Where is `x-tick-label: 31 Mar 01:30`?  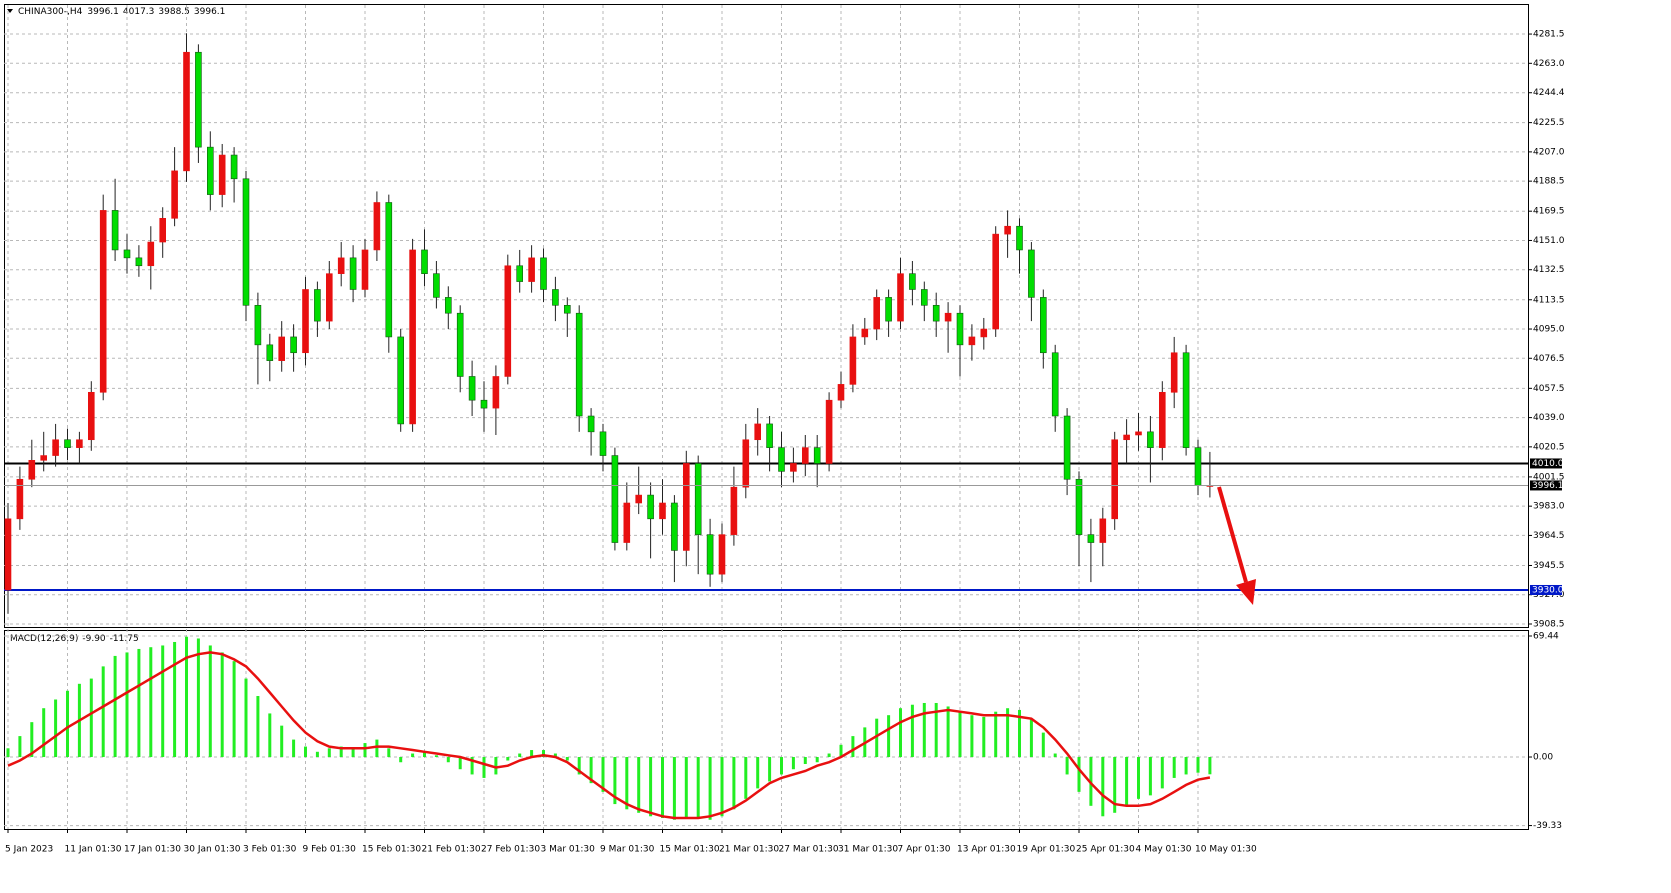 x-tick-label: 31 Mar 01:30 is located at coordinates (868, 850).